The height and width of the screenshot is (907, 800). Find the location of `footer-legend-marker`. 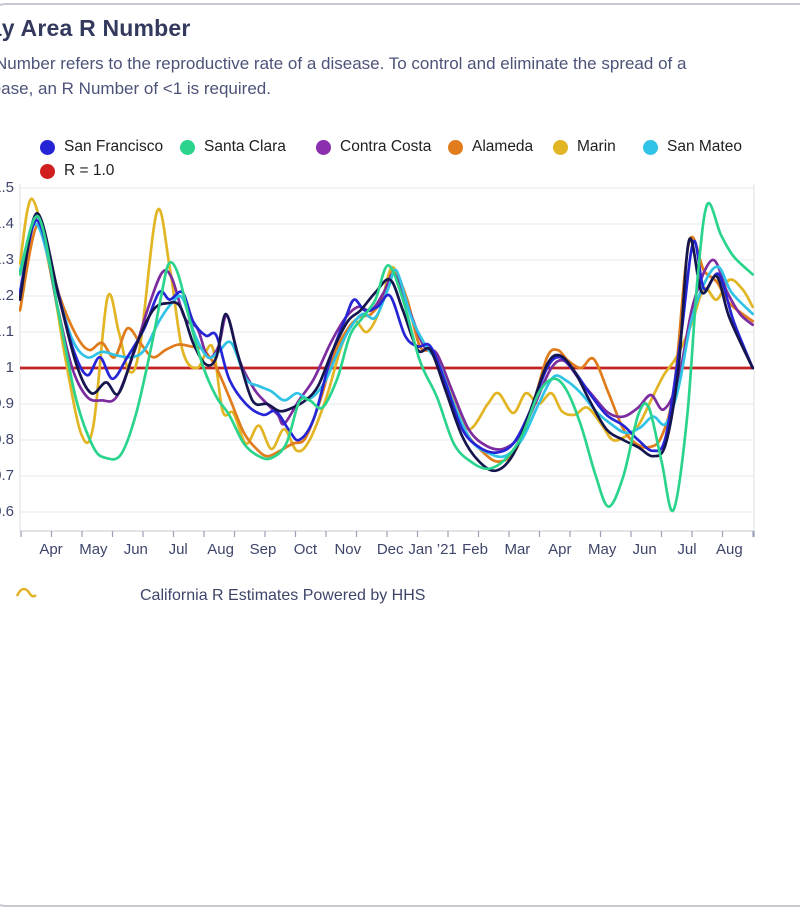

footer-legend-marker is located at coordinates (26, 592).